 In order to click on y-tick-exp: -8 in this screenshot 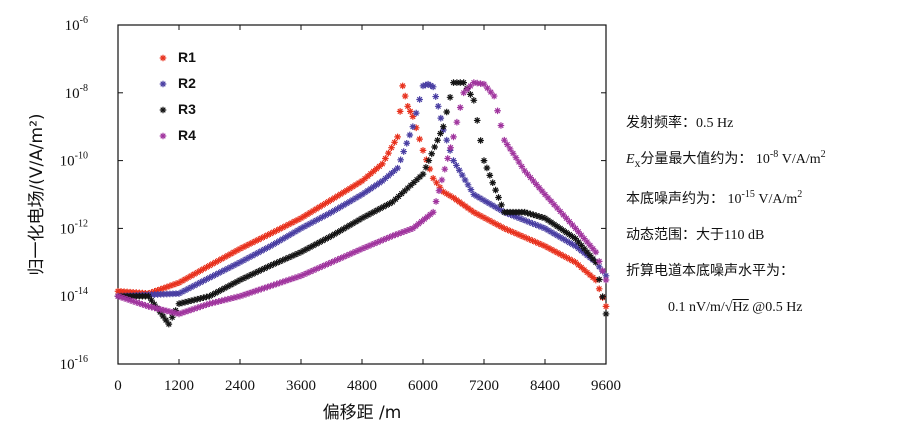, I will do `click(84, 88)`.